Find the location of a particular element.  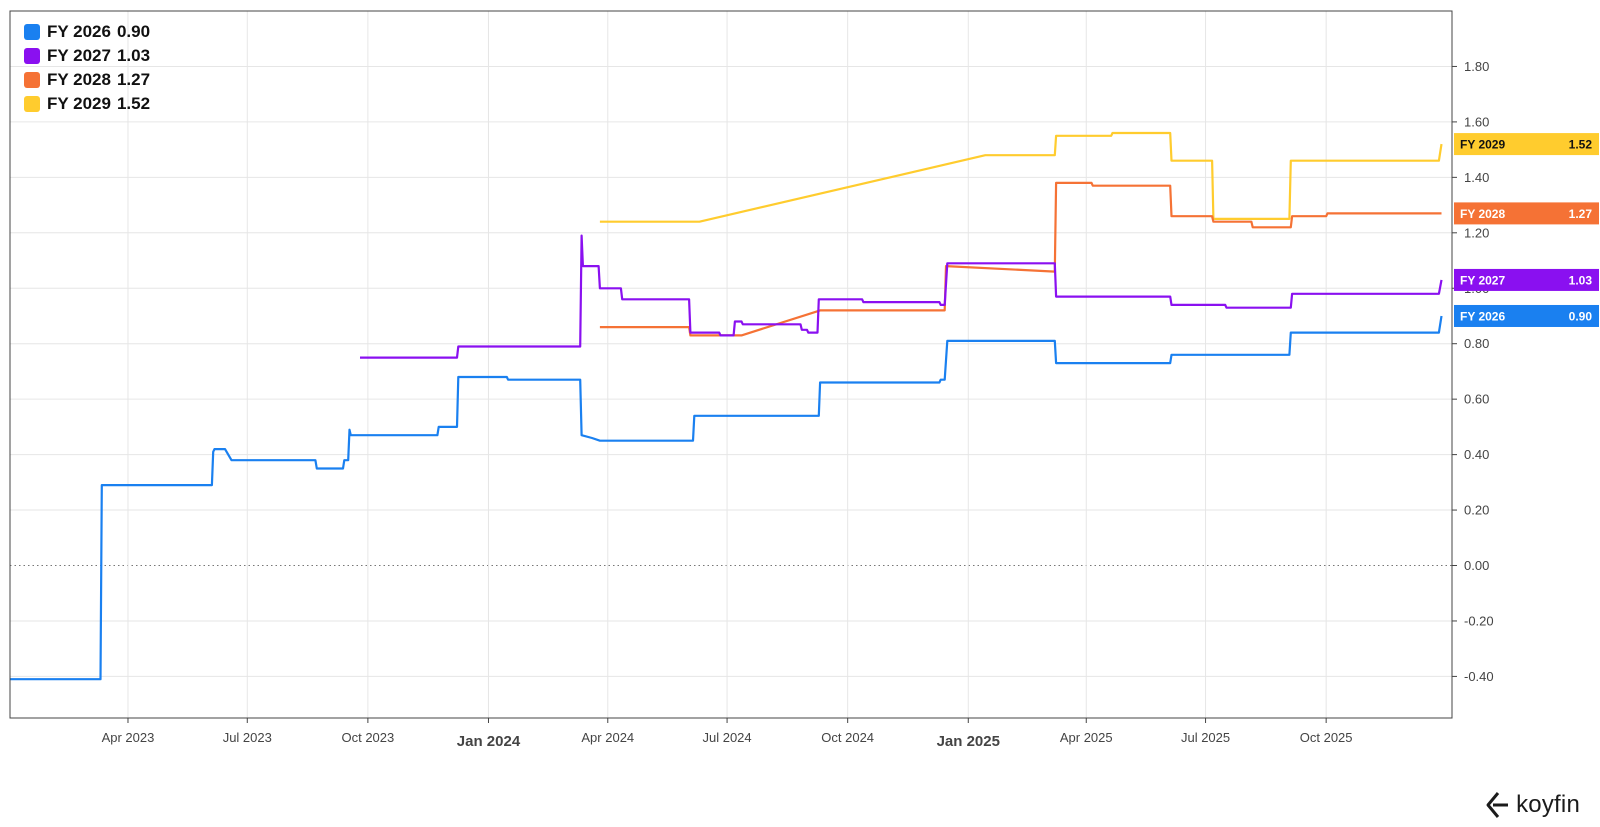

legend-series-name: FY 2026 is located at coordinates (79, 31).